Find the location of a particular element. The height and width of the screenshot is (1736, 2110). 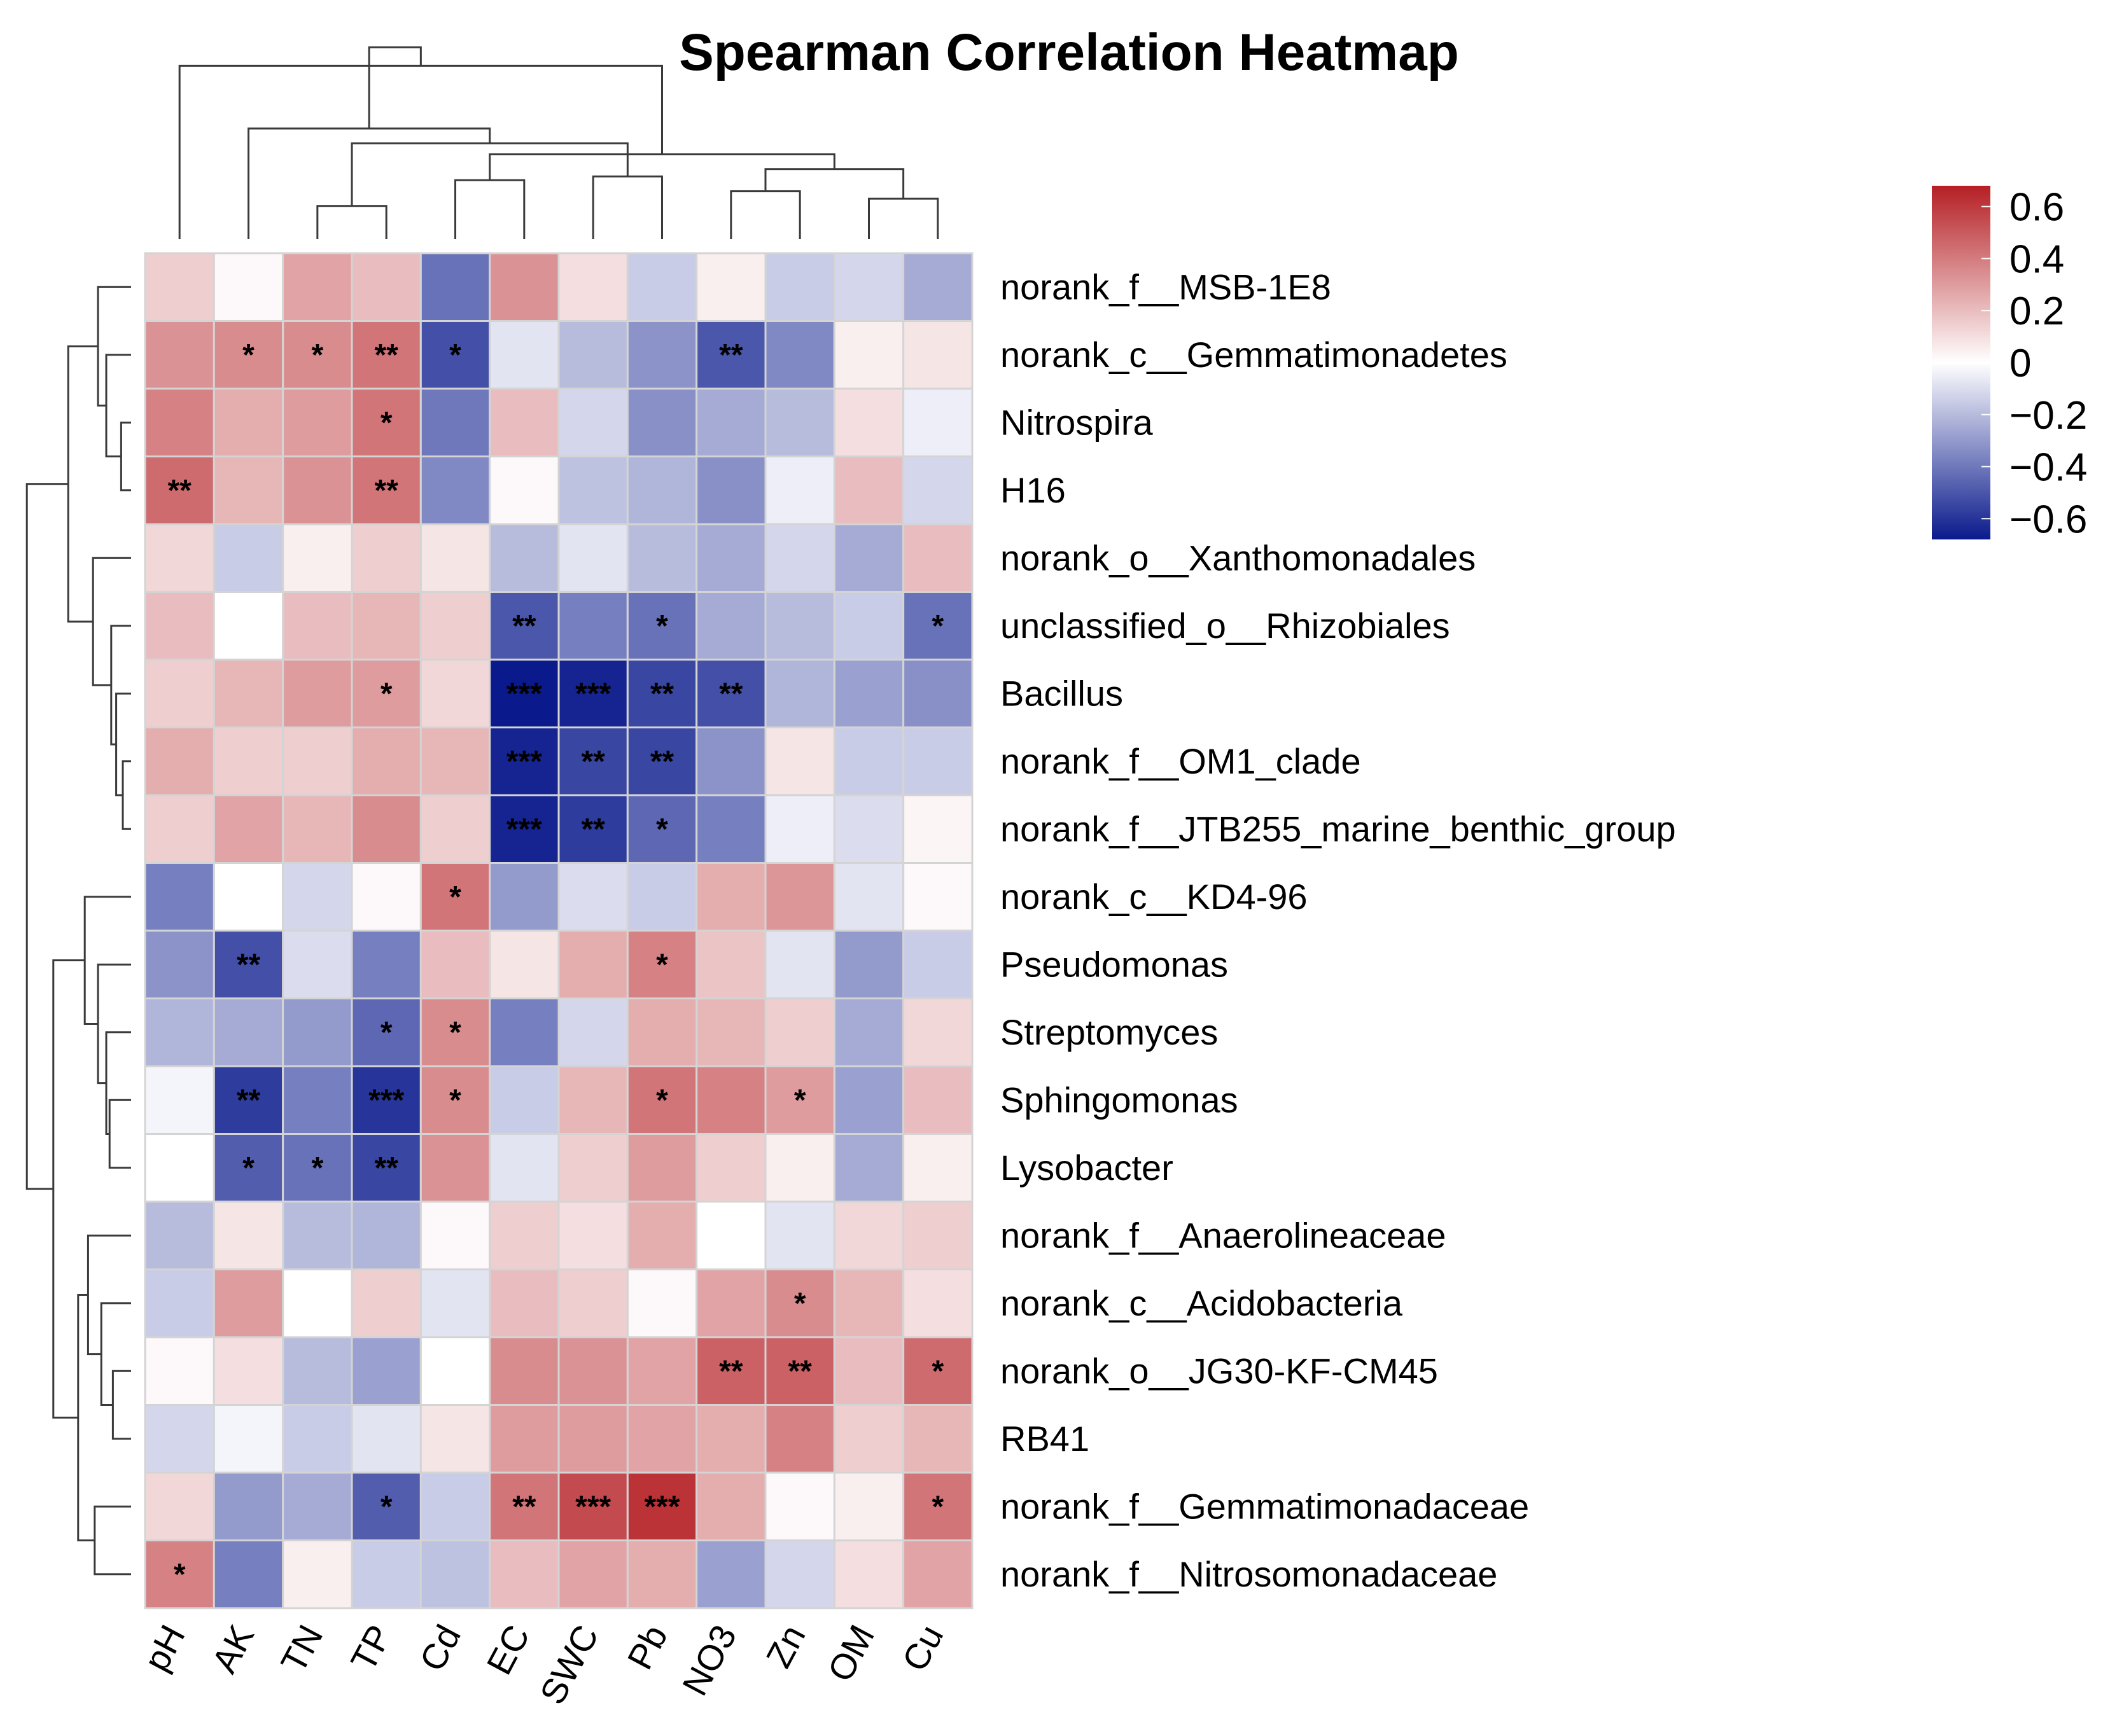

row-label: Bacillus is located at coordinates (1061, 693).